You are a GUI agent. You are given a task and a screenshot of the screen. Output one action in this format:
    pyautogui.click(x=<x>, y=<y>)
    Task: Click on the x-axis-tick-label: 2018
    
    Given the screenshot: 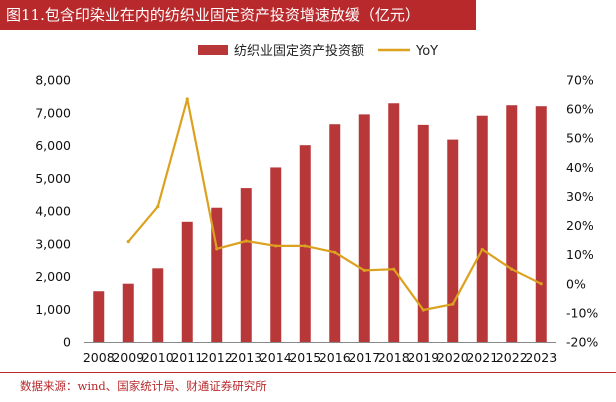 What is the action you would take?
    pyautogui.click(x=394, y=357)
    